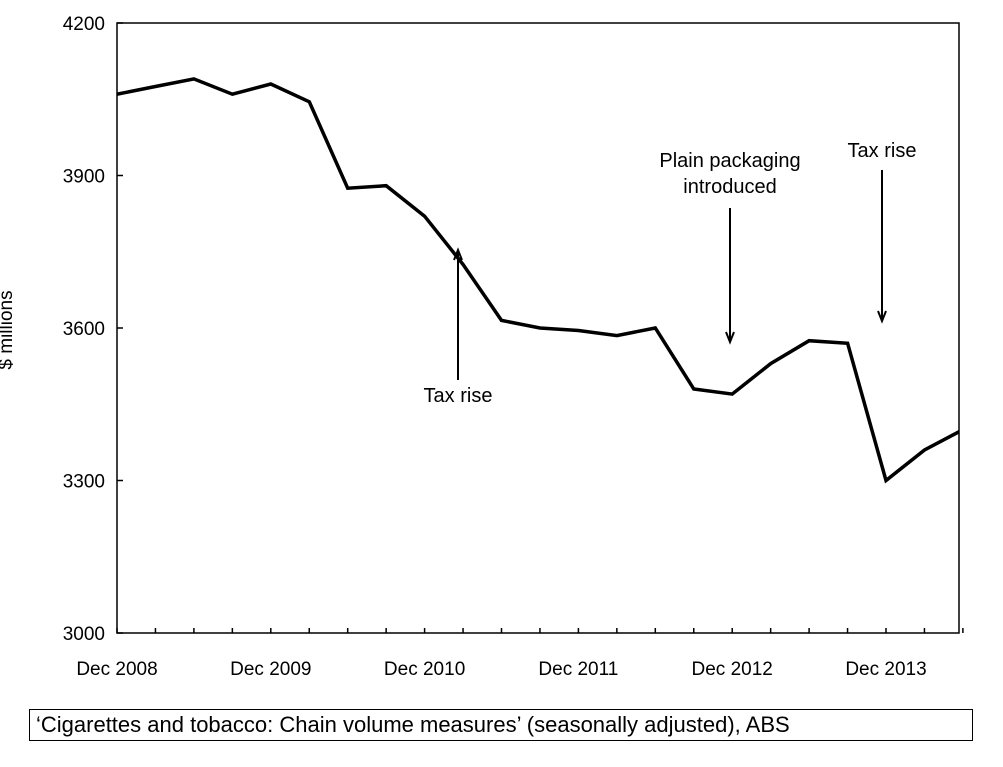 The height and width of the screenshot is (767, 1003). What do you see at coordinates (732, 669) in the screenshot?
I see `x-tick-label: Dec 2012` at bounding box center [732, 669].